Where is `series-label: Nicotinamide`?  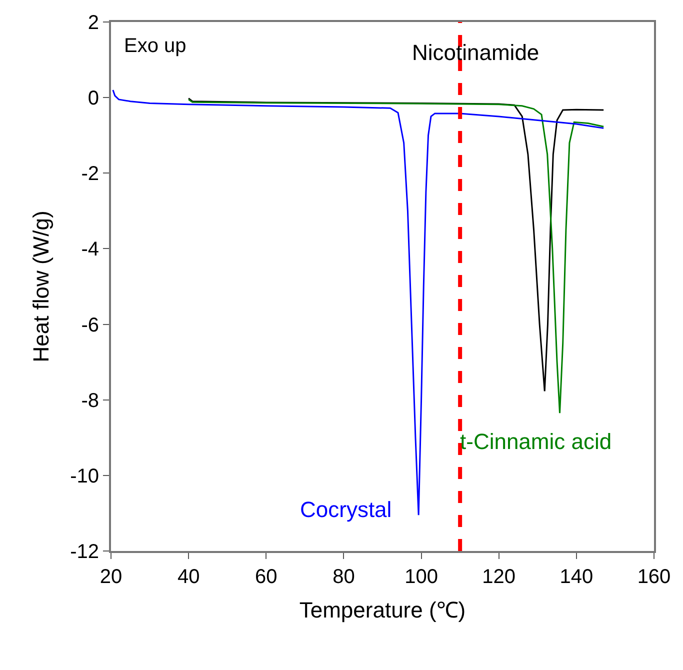 series-label: Nicotinamide is located at coordinates (476, 52).